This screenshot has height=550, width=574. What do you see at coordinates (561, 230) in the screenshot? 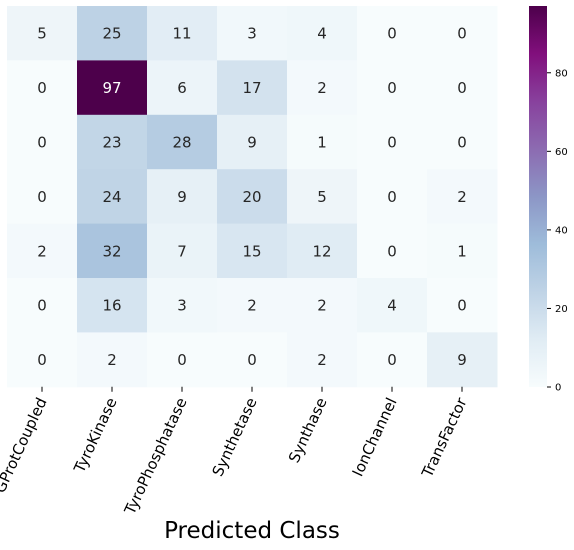
I see `colorbar-tick-label: 40` at bounding box center [561, 230].